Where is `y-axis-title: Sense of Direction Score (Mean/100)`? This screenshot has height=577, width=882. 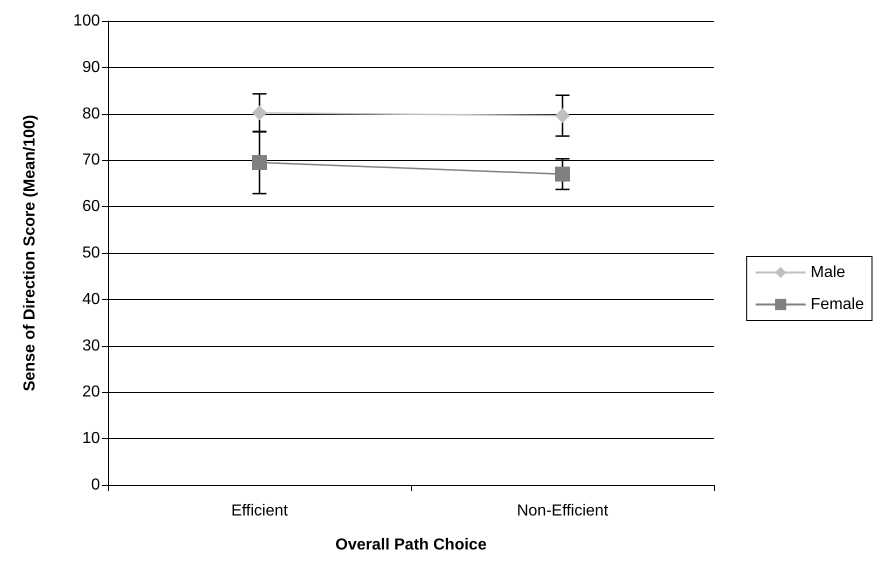
y-axis-title: Sense of Direction Score (Mean/100) is located at coordinates (30, 253).